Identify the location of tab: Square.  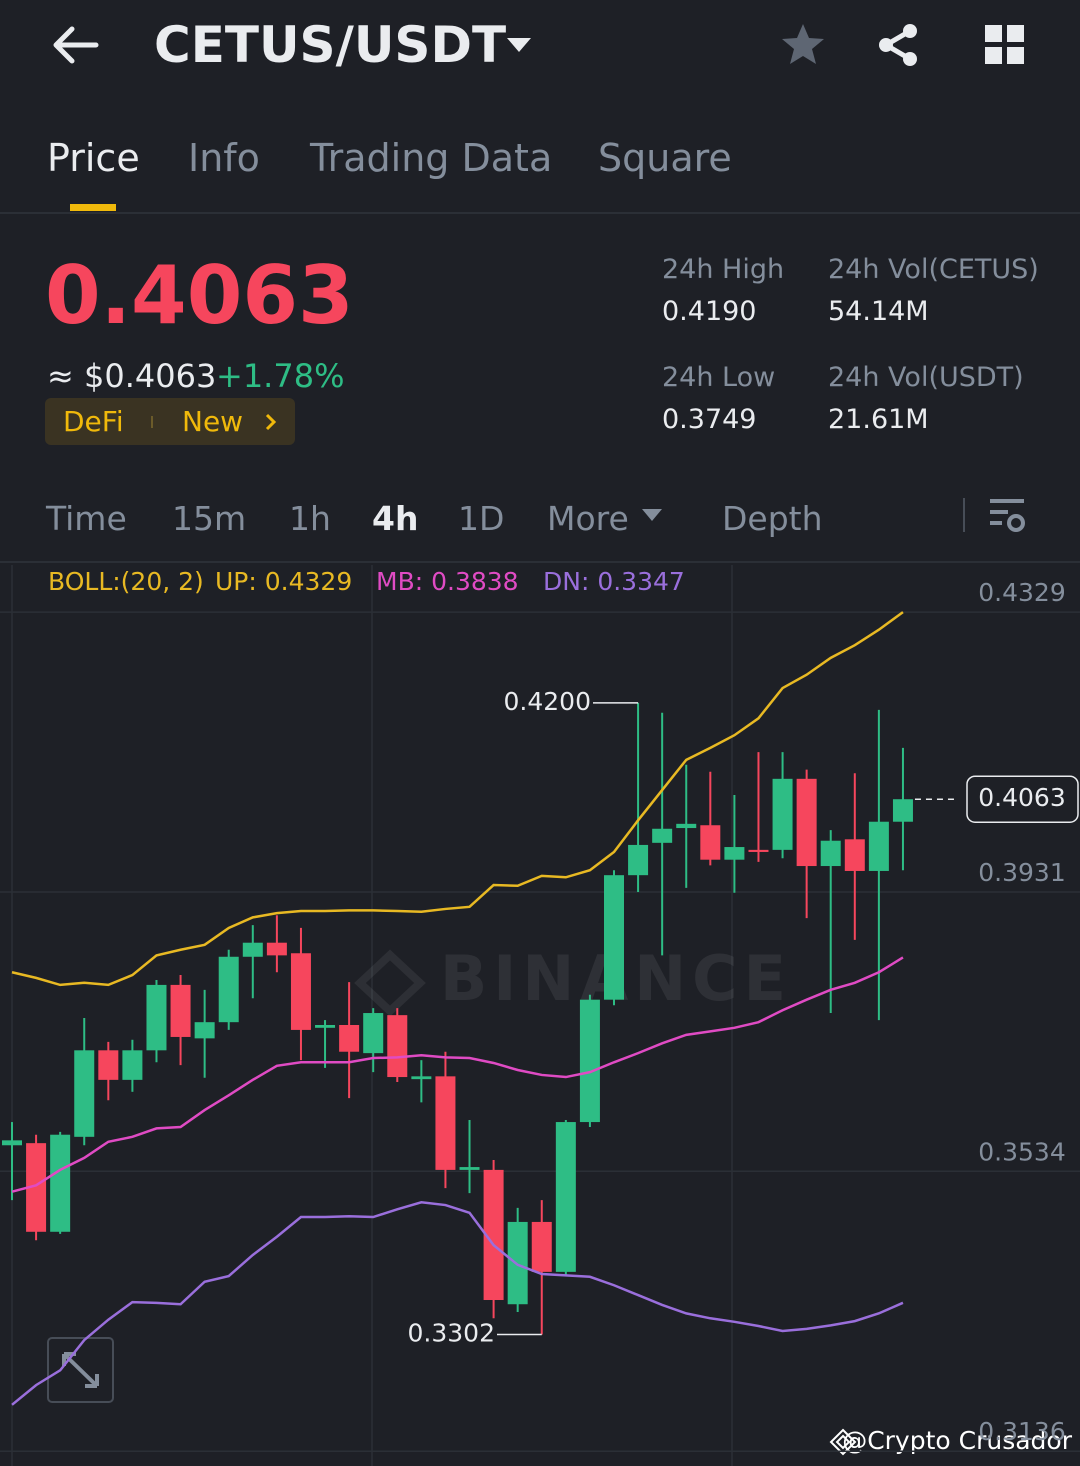
(665, 158).